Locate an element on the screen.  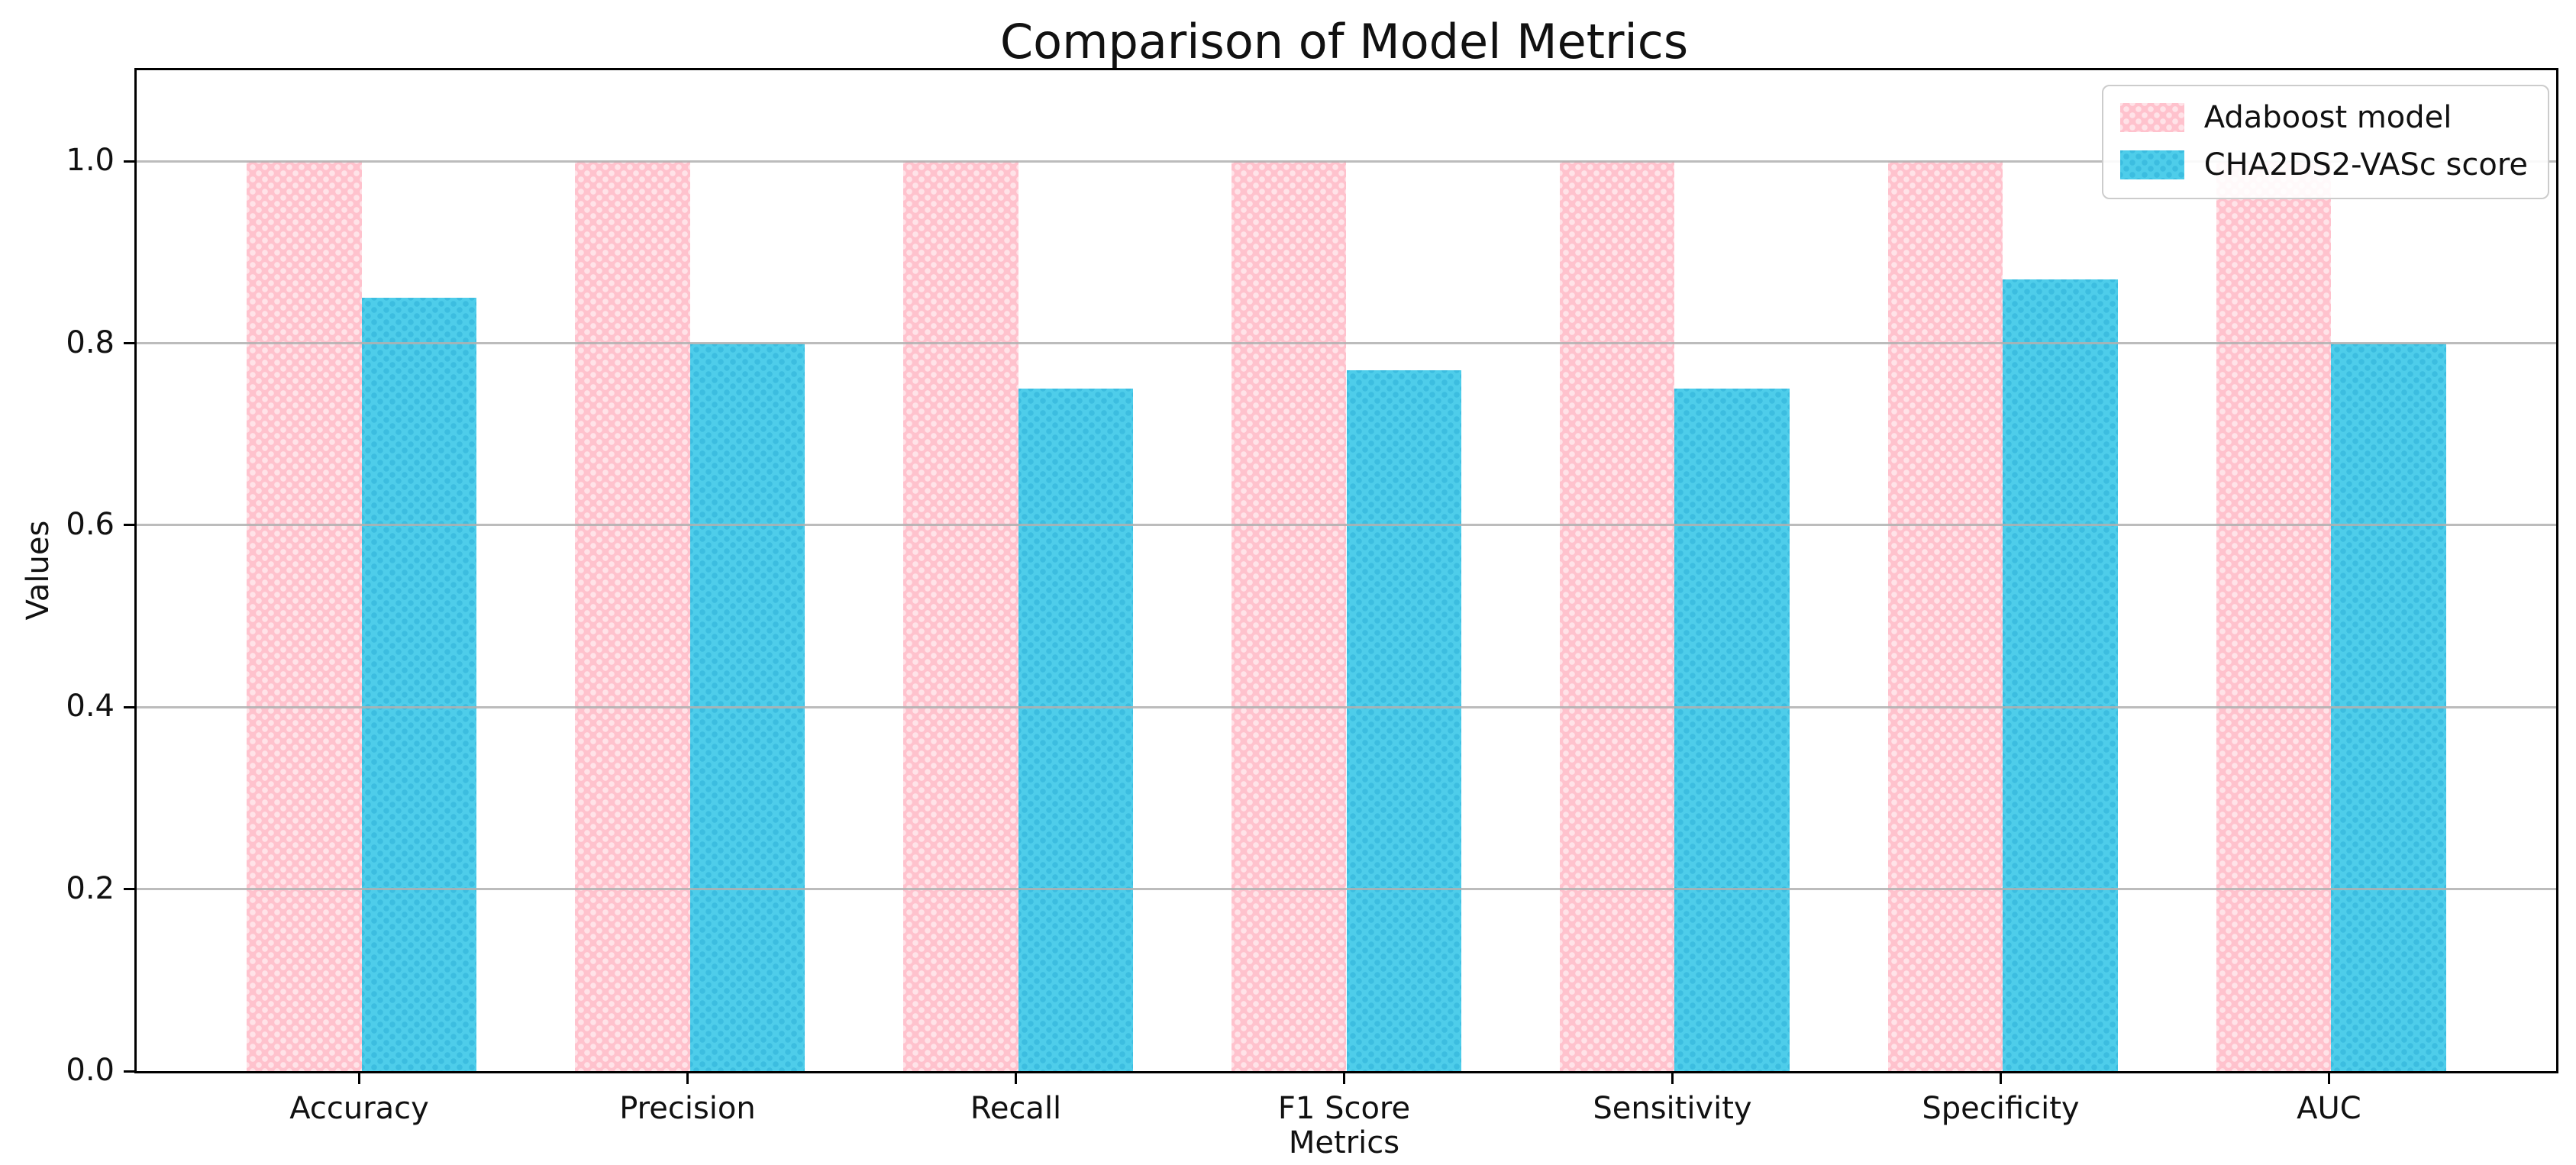
x-tick-label-specificity: Specificity is located at coordinates (2001, 1109).